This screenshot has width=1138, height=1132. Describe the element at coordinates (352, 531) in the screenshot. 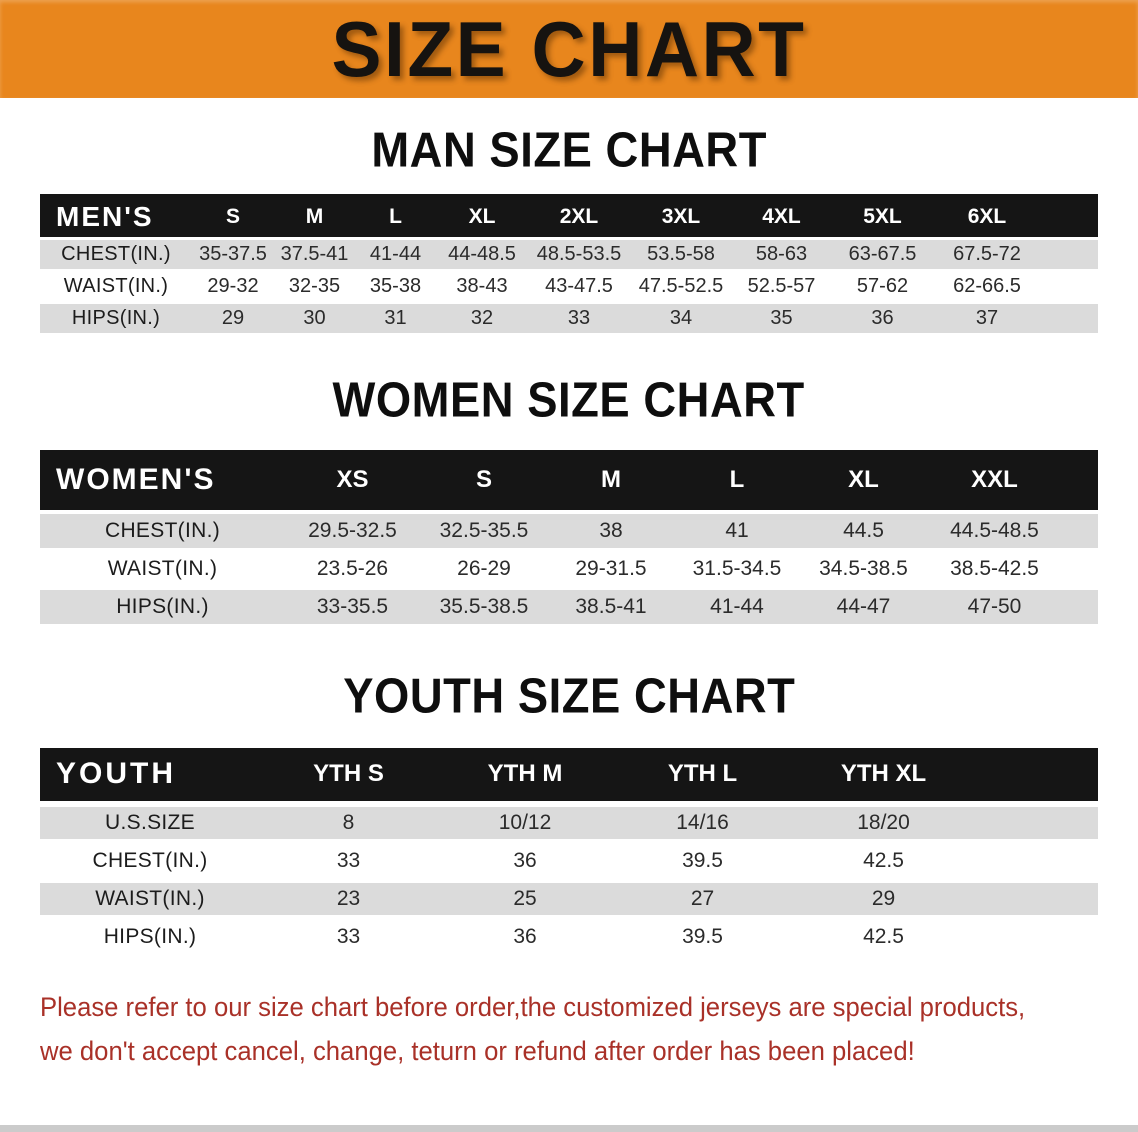

I see `value-cell: 29.5-32.5` at that location.